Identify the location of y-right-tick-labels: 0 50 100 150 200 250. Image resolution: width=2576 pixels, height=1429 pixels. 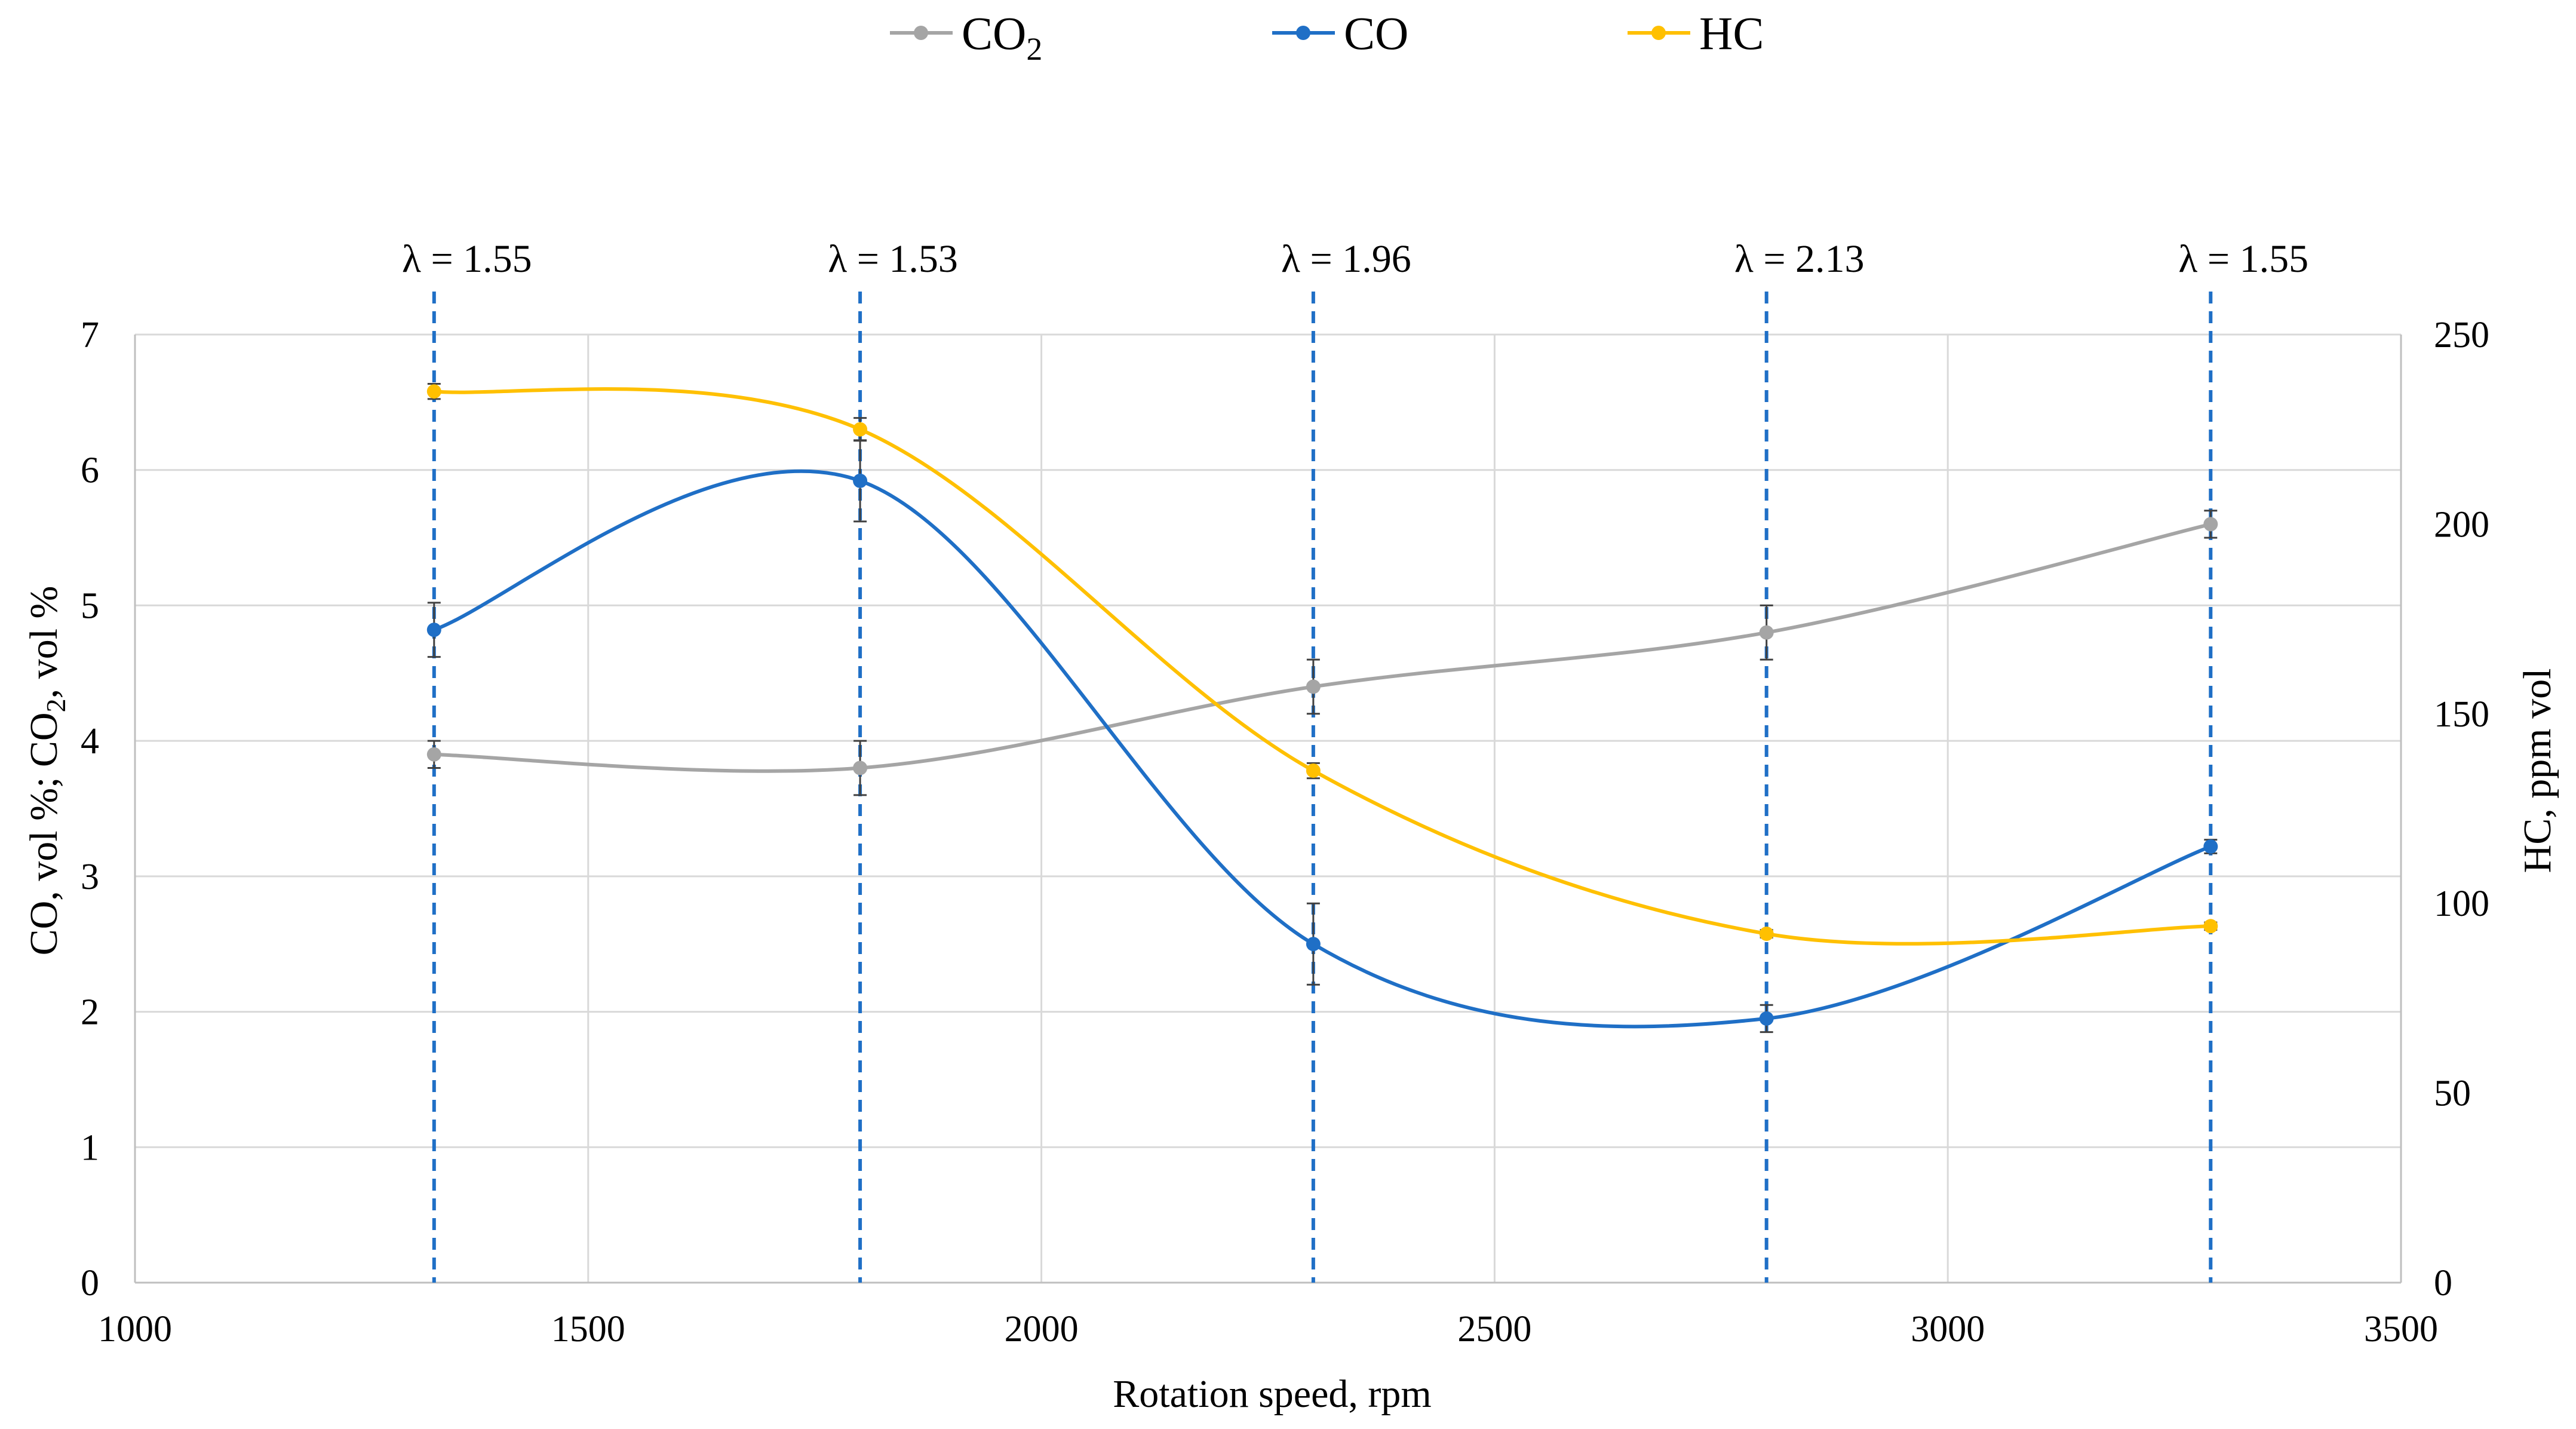
(2461, 809).